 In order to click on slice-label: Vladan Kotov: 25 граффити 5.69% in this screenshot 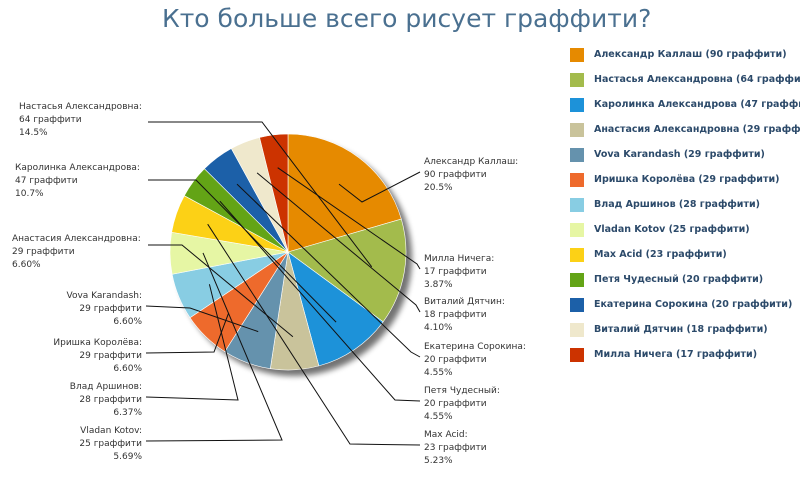, I will do `click(110, 444)`.